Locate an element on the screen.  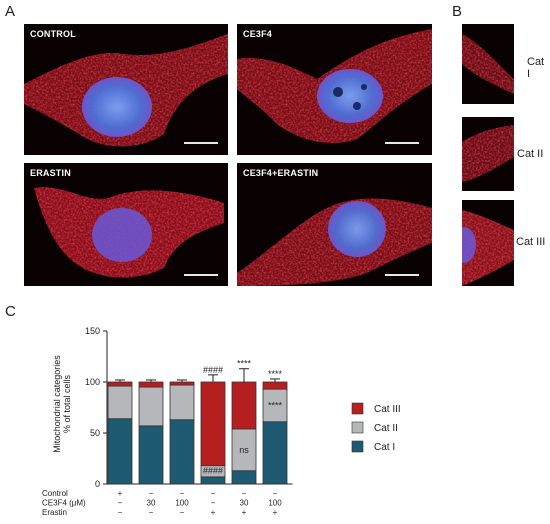
condition-row-label: Control is located at coordinates (55, 493).